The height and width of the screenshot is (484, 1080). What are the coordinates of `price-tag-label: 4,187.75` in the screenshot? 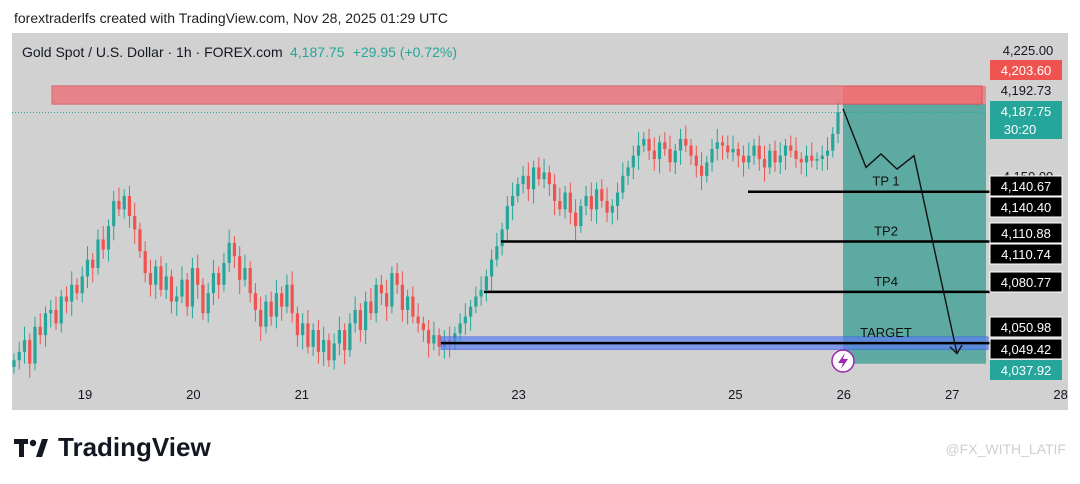 It's located at (1026, 111).